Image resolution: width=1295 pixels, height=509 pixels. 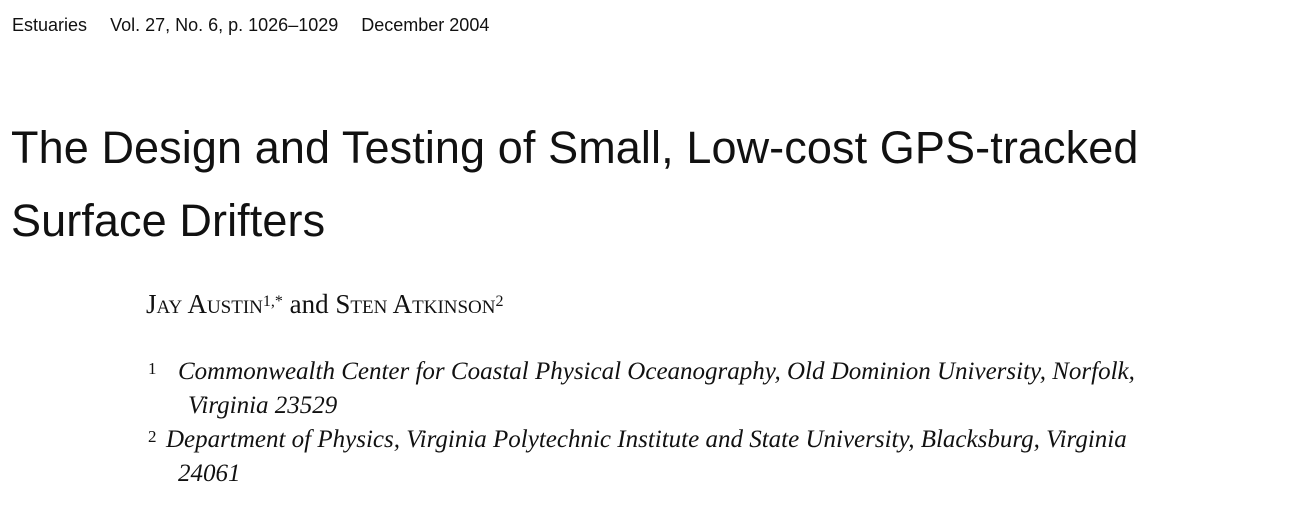 I want to click on paper-title-line-2: Surface Drifters, so click(x=168, y=220).